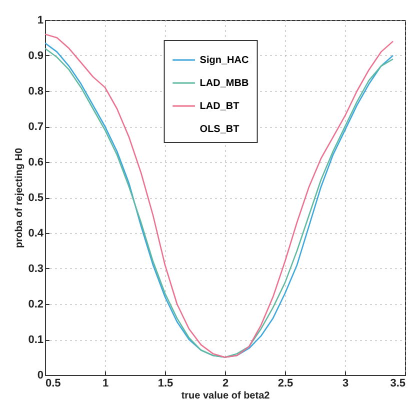 This screenshot has width=417, height=412. What do you see at coordinates (225, 396) in the screenshot?
I see `x-axis-title: true value of beta2` at bounding box center [225, 396].